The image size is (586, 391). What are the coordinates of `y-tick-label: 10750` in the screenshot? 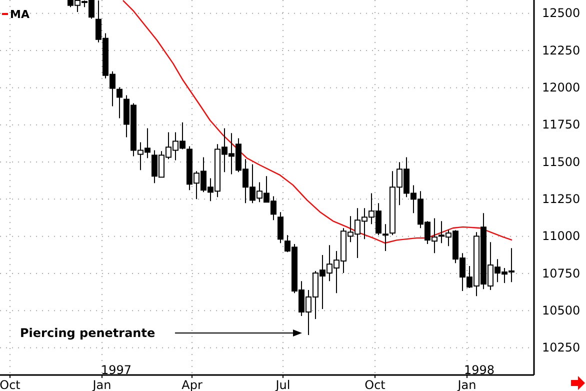 It's located at (561, 273).